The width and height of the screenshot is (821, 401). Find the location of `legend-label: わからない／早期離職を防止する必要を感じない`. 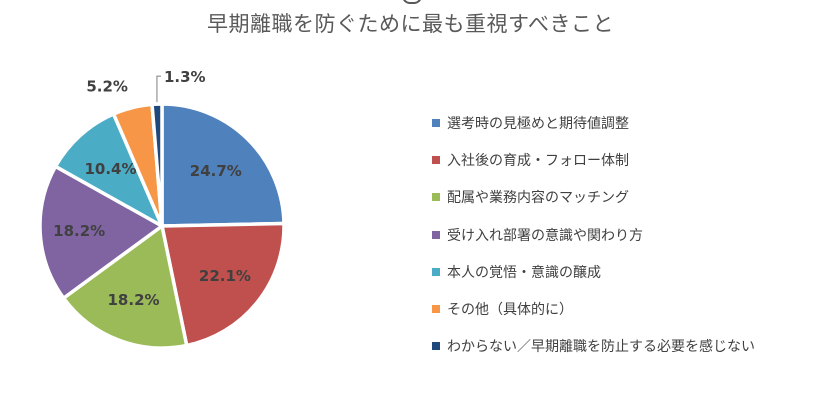

legend-label: わからない／早期離職を防止する必要を感じない is located at coordinates (601, 347).